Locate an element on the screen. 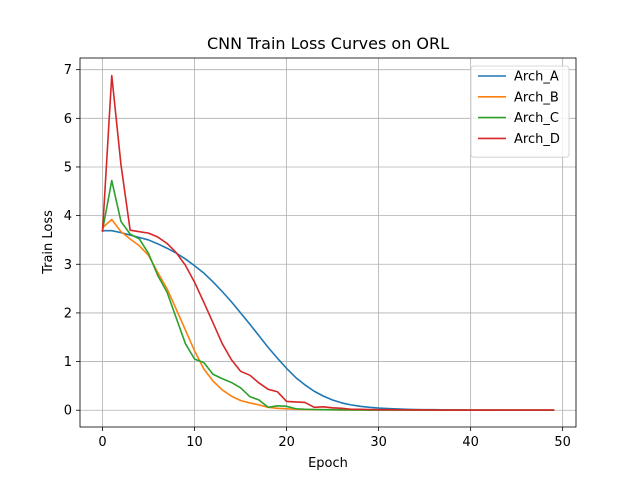  y-tick-label: 5 is located at coordinates (68, 167).